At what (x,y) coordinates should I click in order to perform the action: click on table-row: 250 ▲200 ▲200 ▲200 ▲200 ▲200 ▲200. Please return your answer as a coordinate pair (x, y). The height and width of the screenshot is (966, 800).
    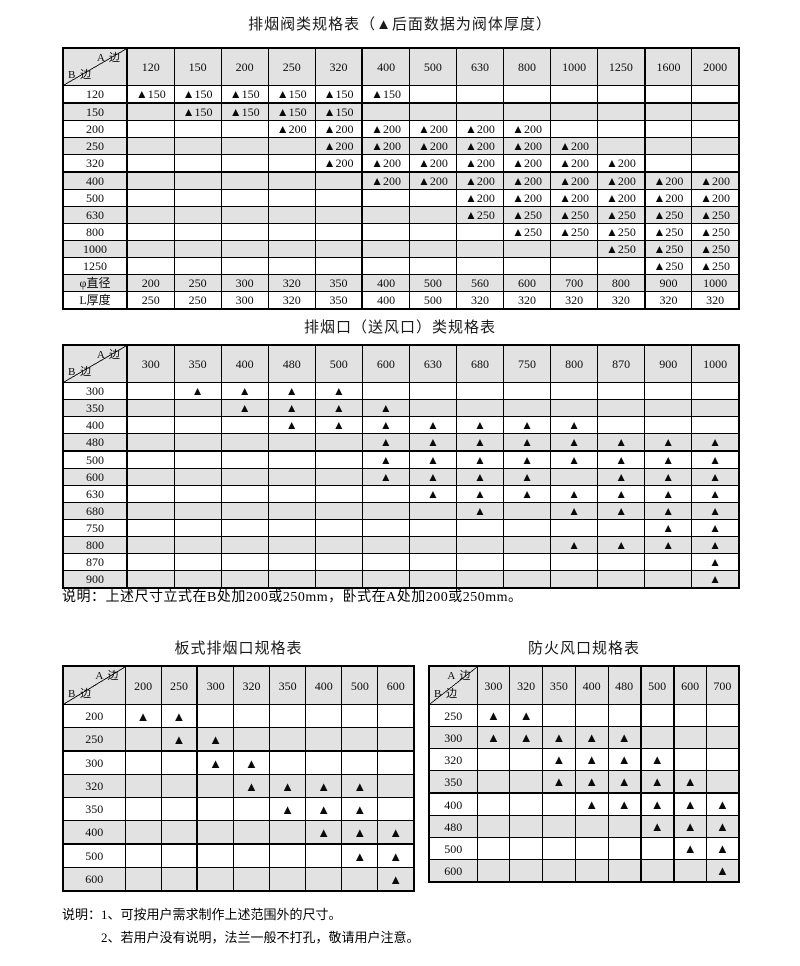
    Looking at the image, I should click on (401, 146).